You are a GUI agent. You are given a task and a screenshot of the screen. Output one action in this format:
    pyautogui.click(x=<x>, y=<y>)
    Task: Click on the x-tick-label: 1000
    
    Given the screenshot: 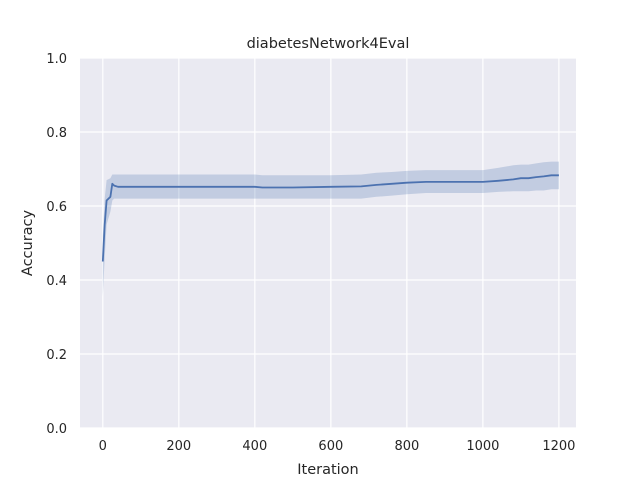 What is the action you would take?
    pyautogui.click(x=482, y=446)
    